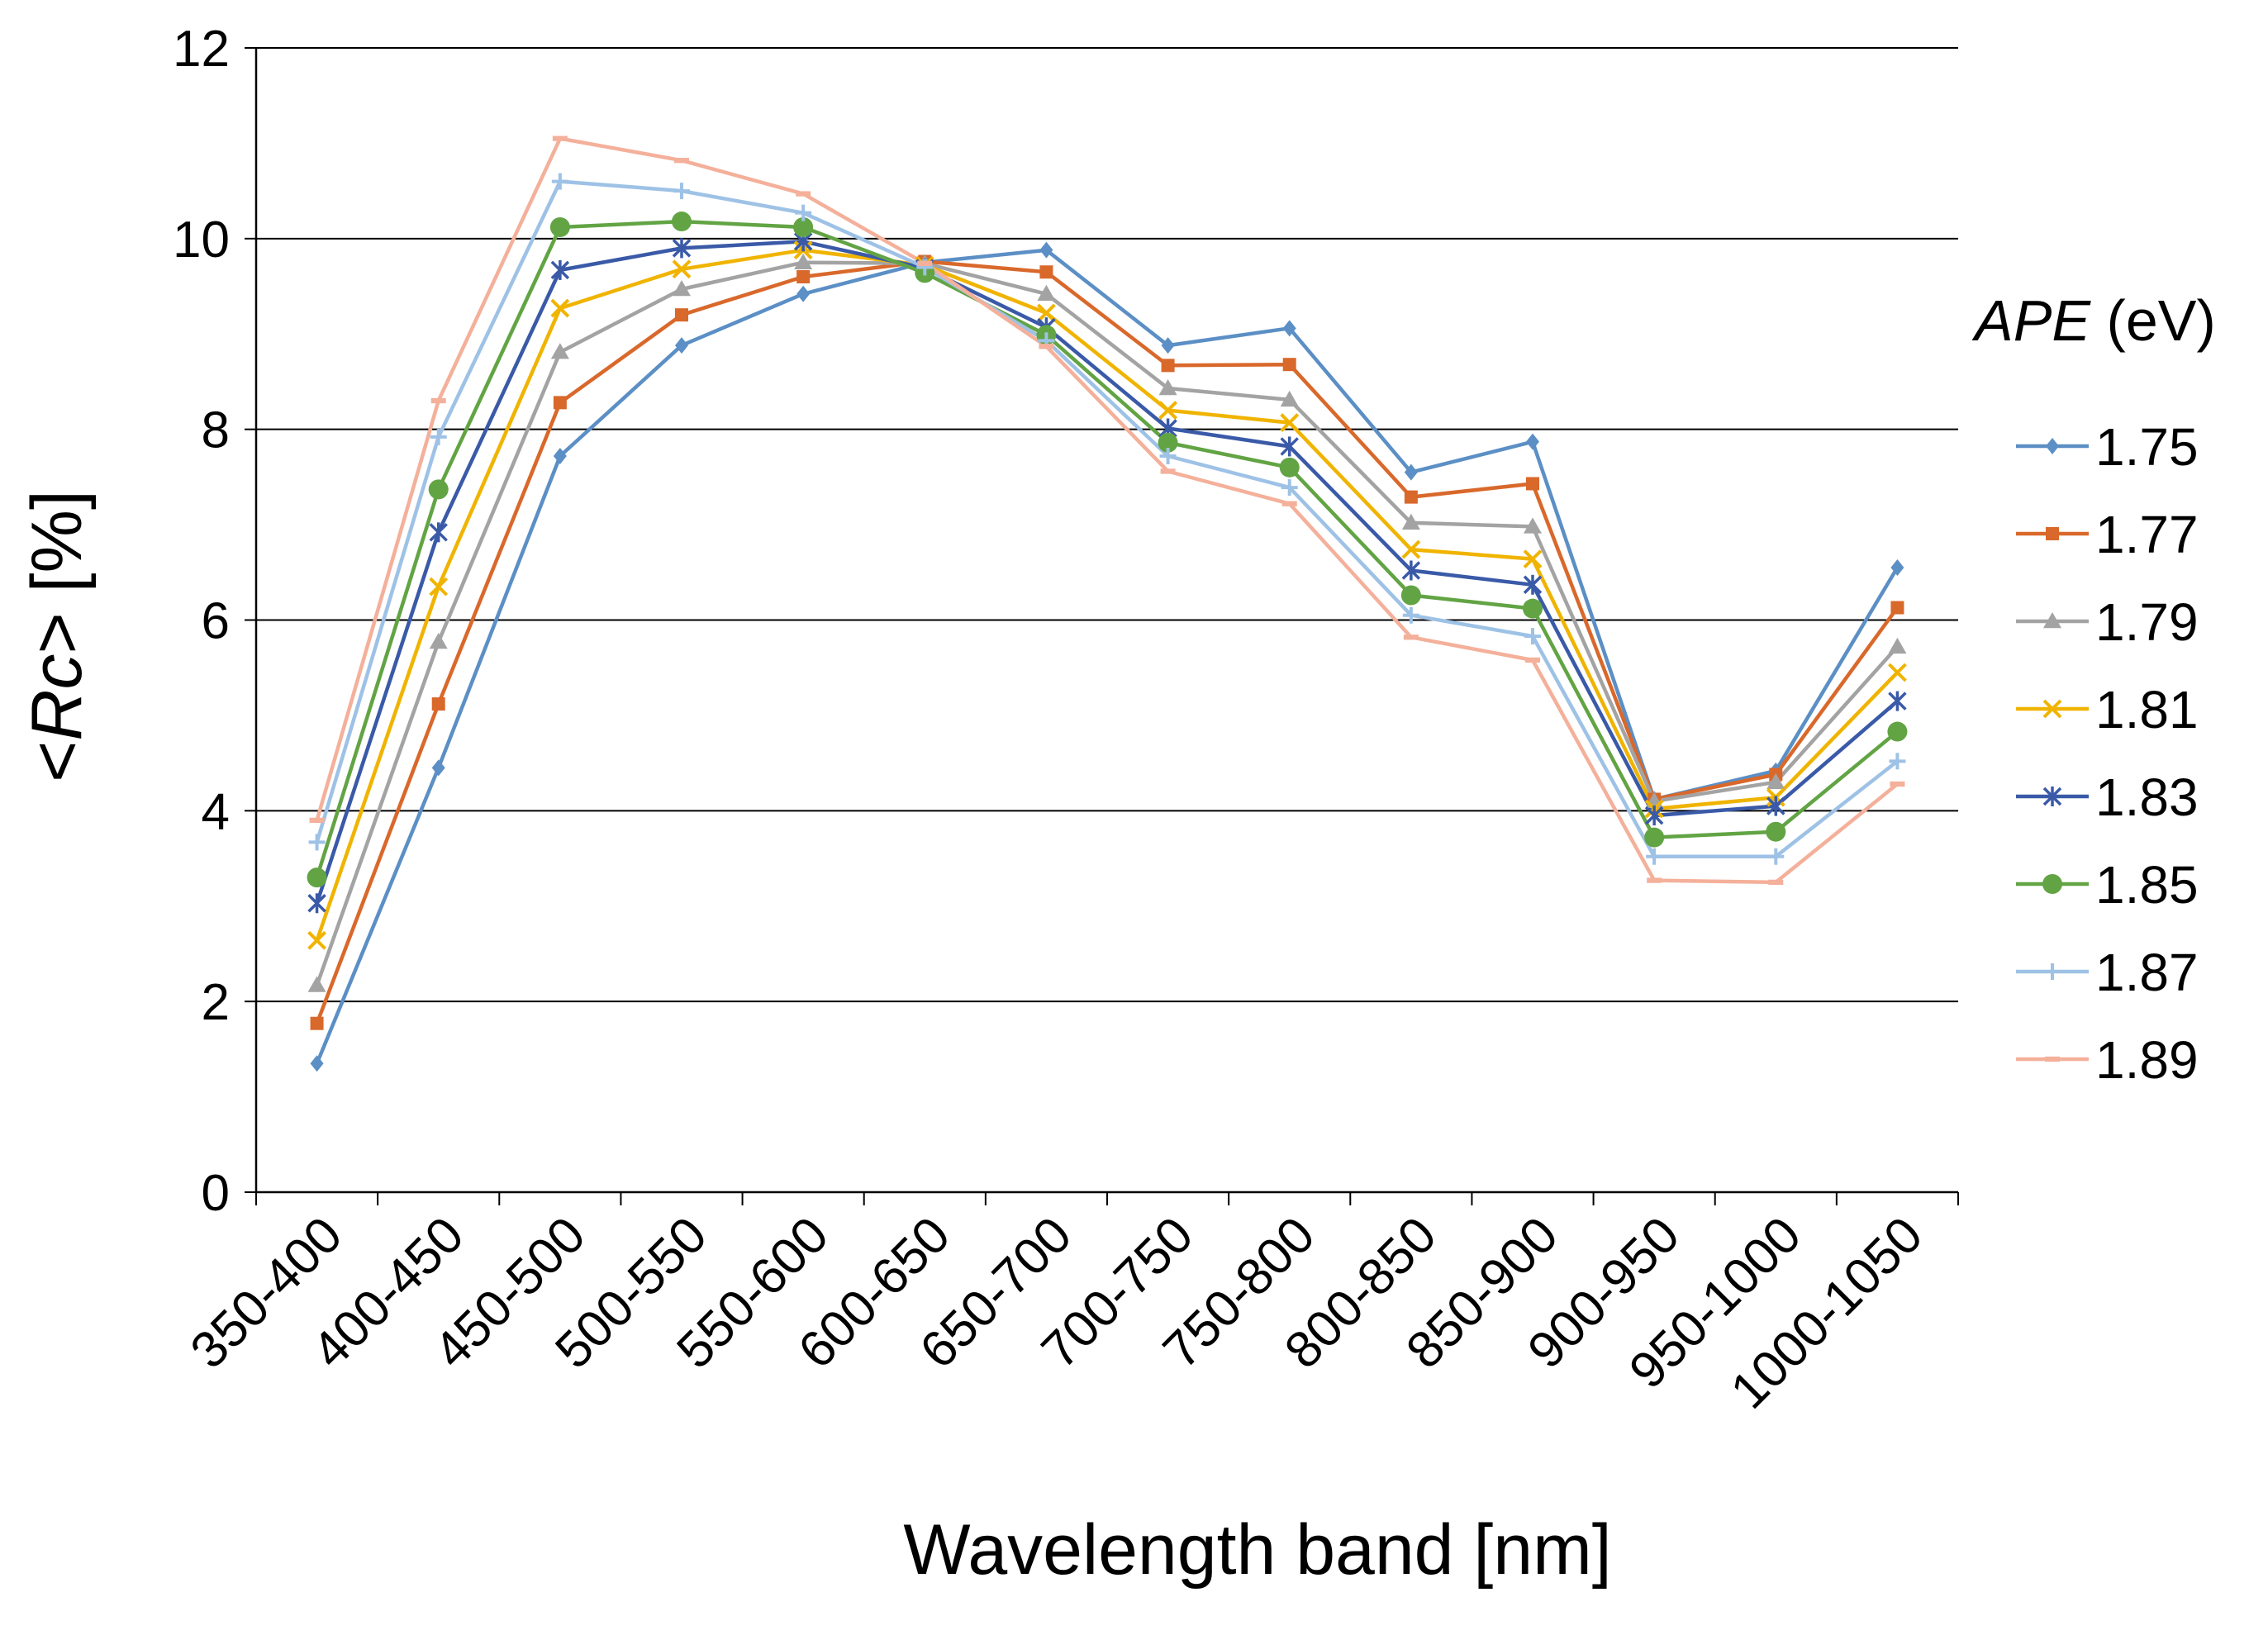 The height and width of the screenshot is (1635, 2268). I want to click on legend-item-1.87: 1.87, so click(2107, 973).